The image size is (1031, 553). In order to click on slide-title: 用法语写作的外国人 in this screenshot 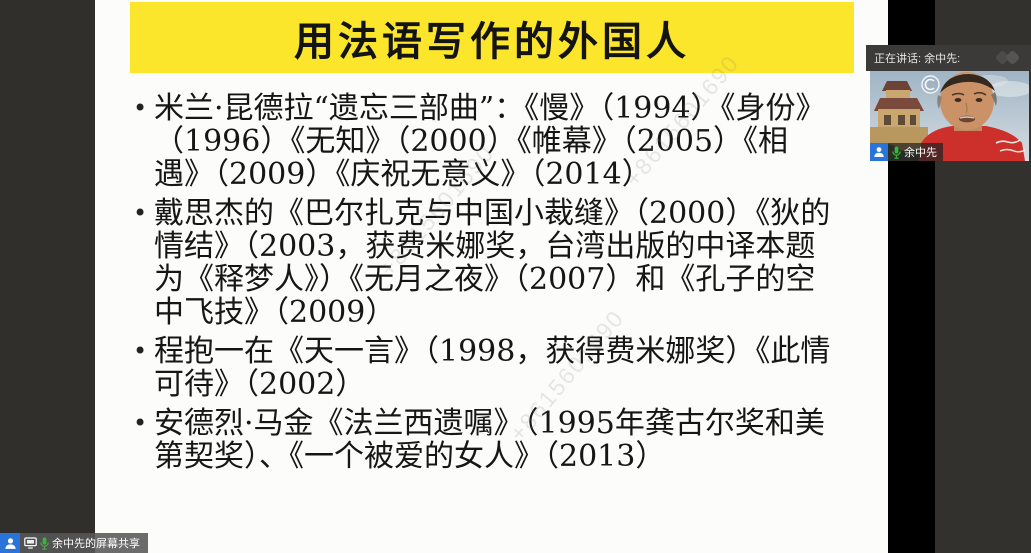, I will do `click(492, 41)`.